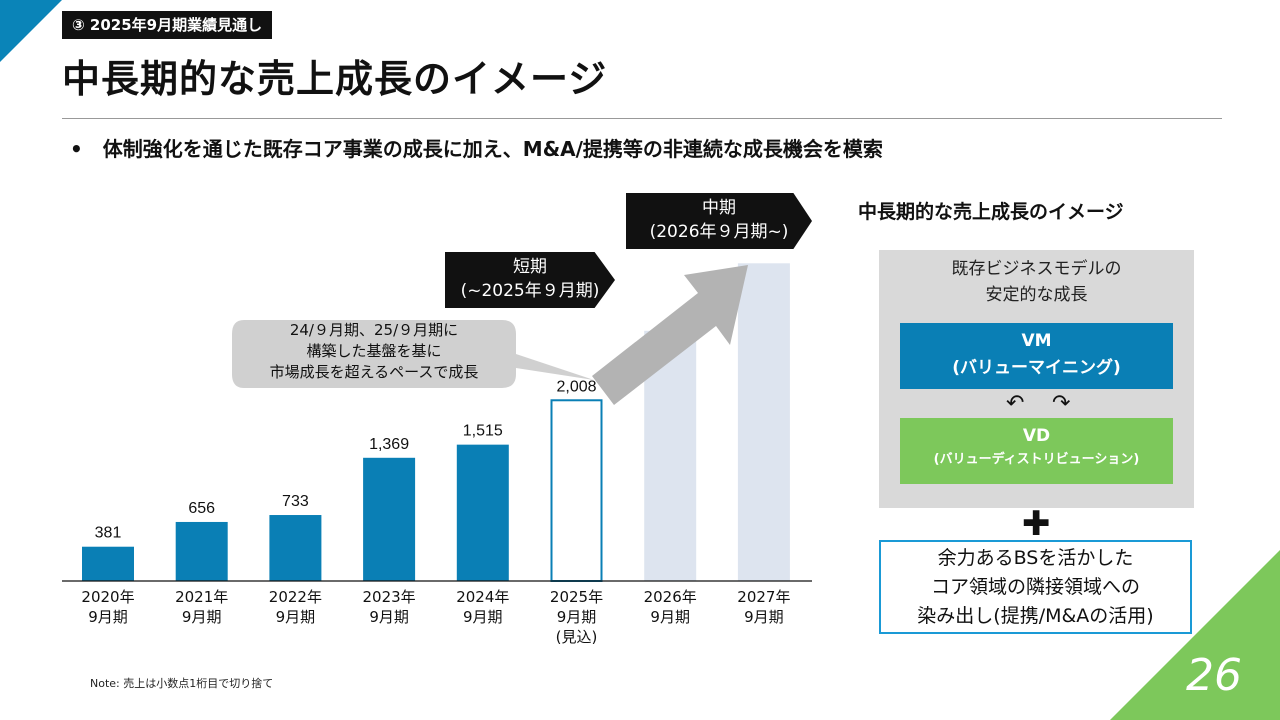 The width and height of the screenshot is (1280, 720). I want to click on category-label: 2021年, so click(201, 597).